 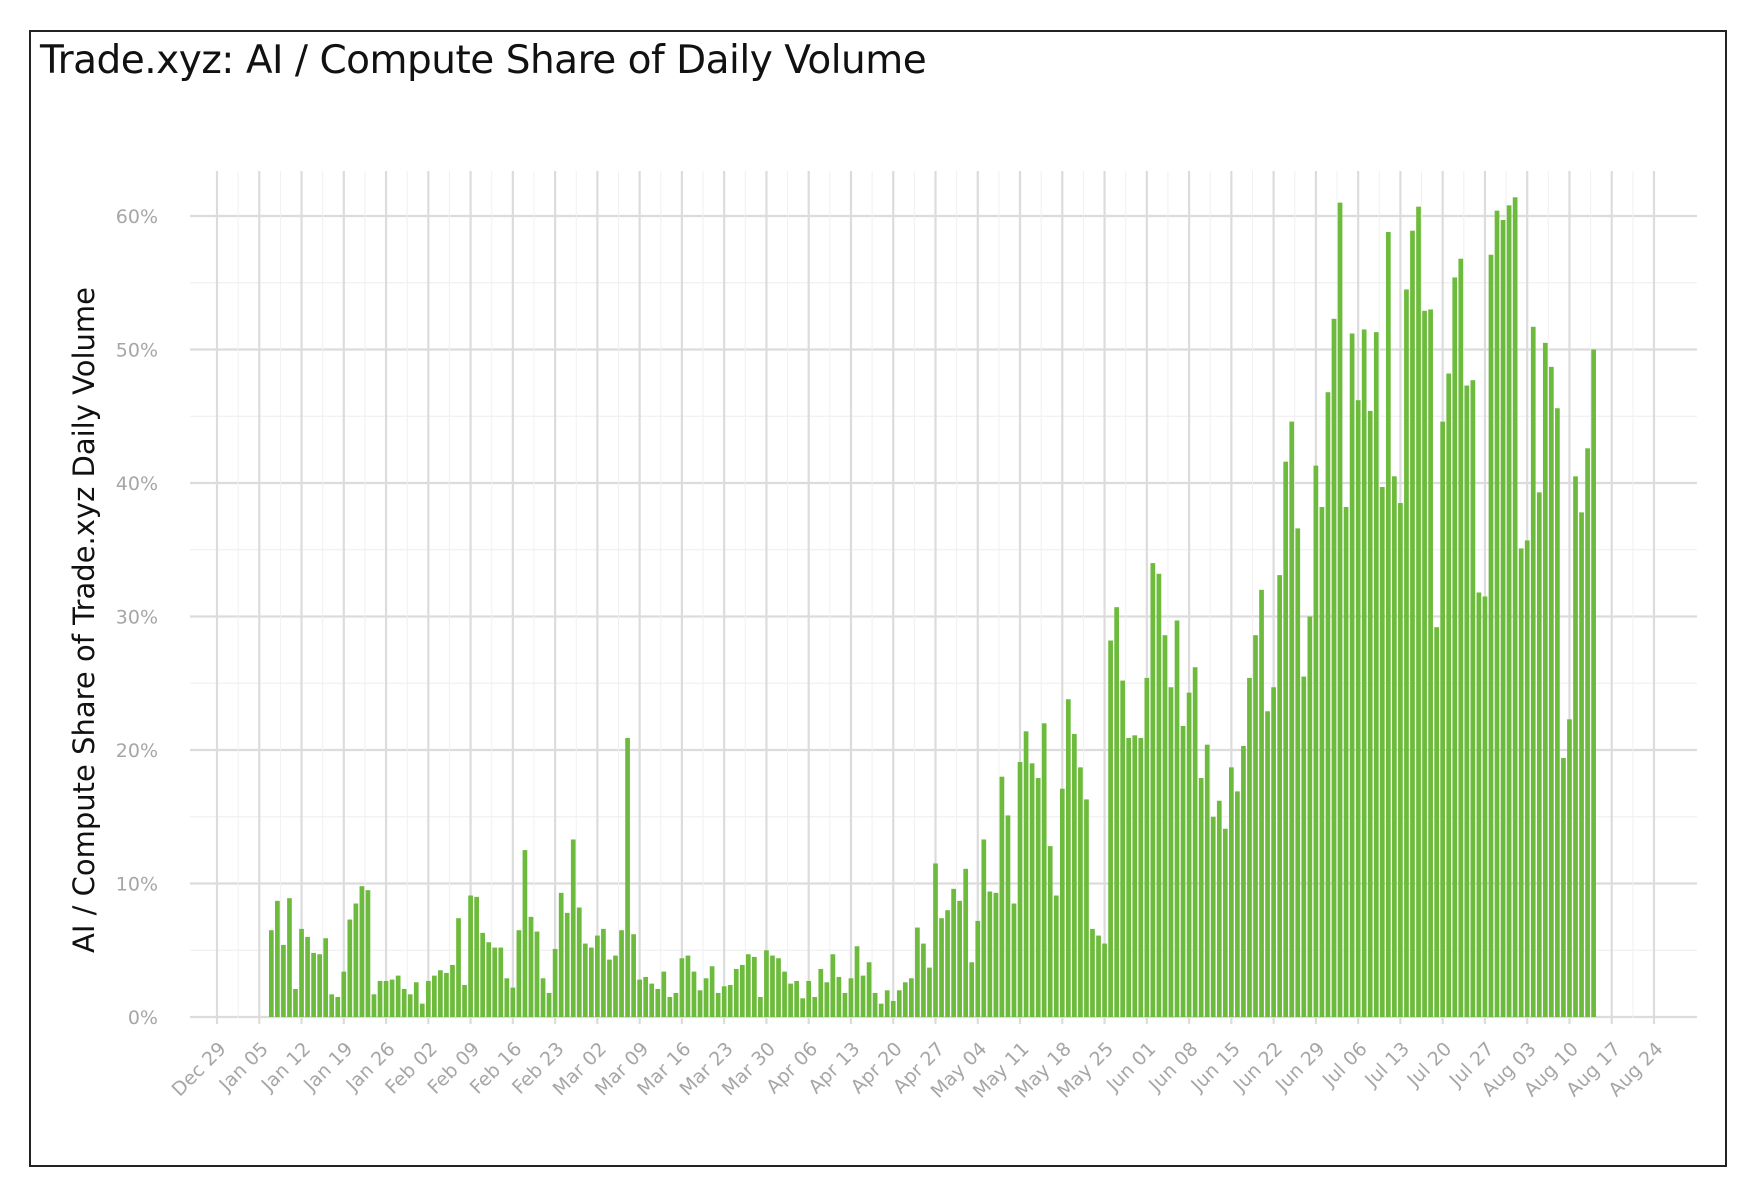 I want to click on y-tick-label: 0%, so click(x=143, y=1018).